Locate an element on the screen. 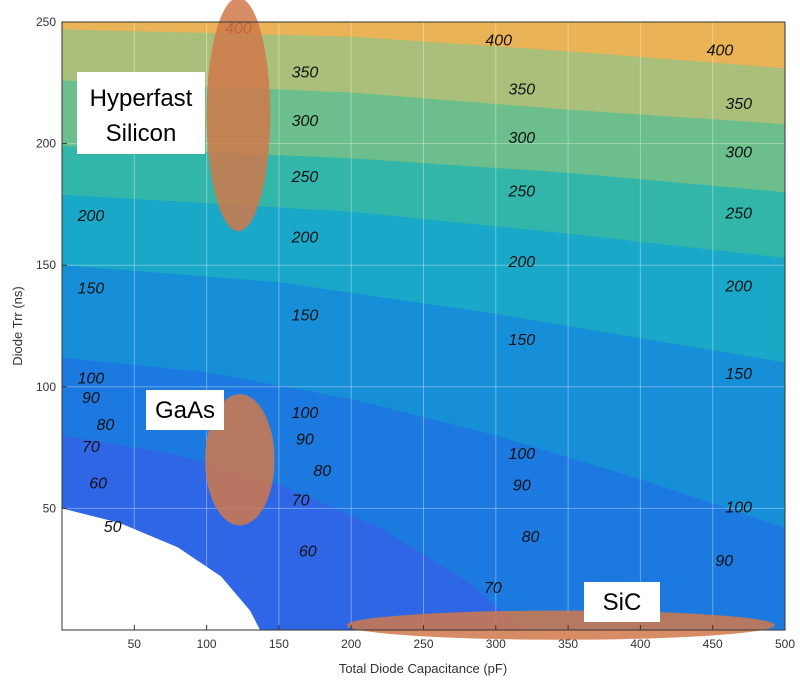  x-tick-label: 450 is located at coordinates (713, 644).